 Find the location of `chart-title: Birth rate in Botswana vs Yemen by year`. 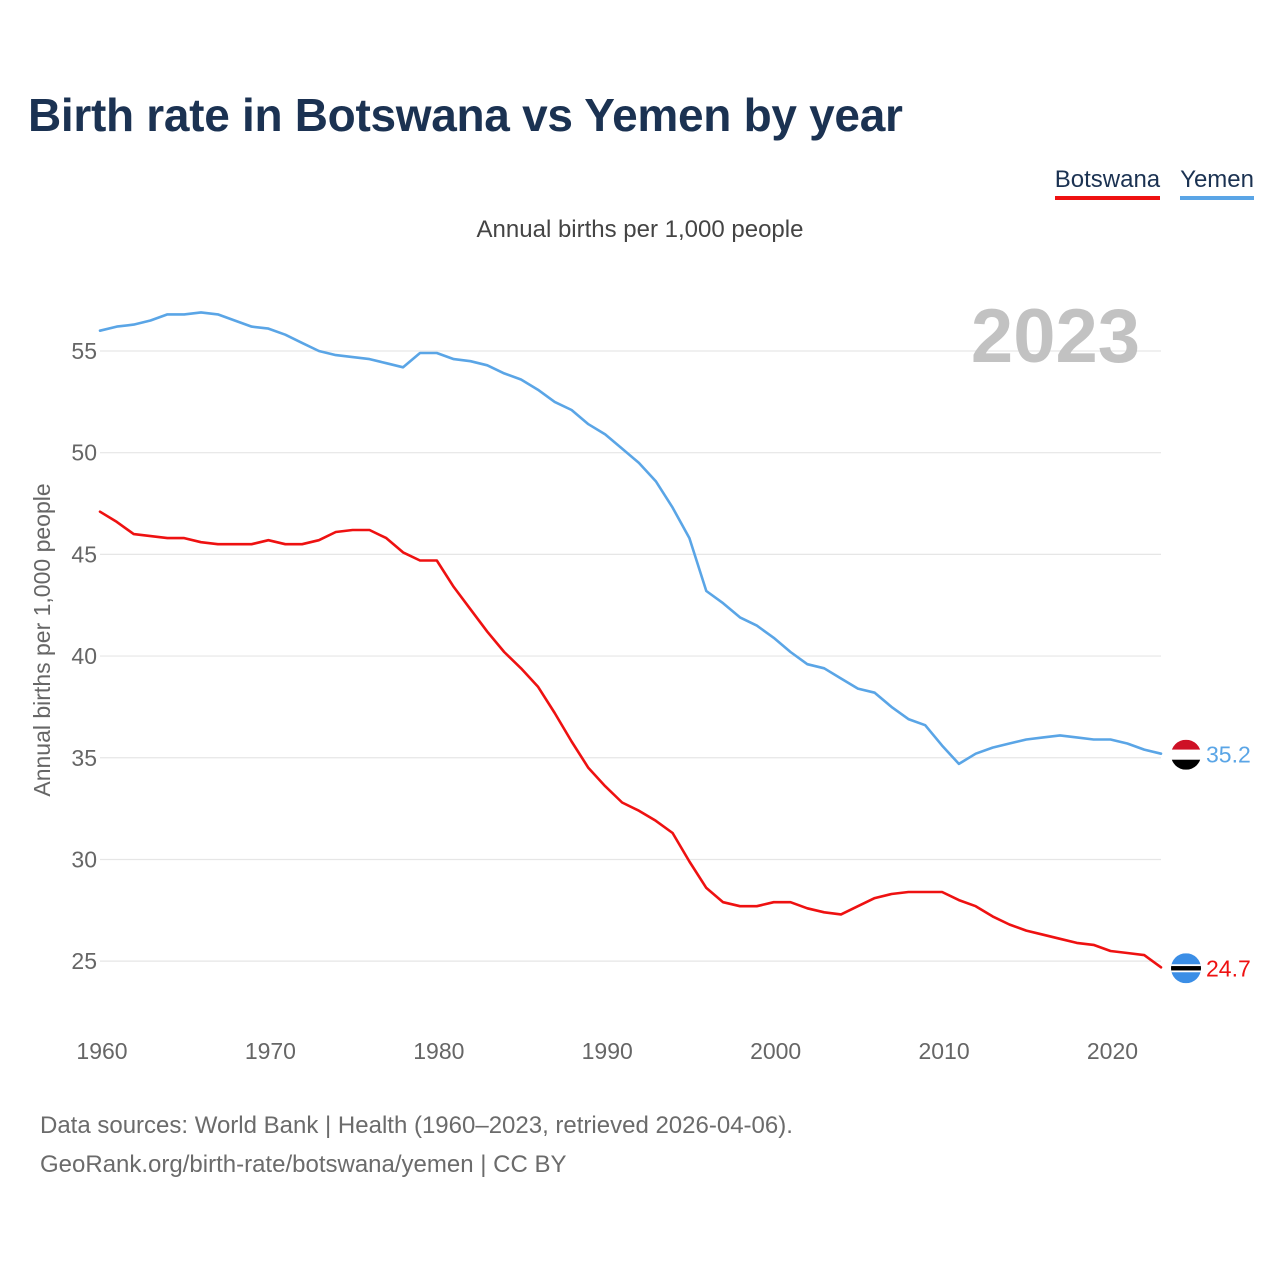

chart-title: Birth rate in Botswana vs Yemen by year is located at coordinates (465, 115).